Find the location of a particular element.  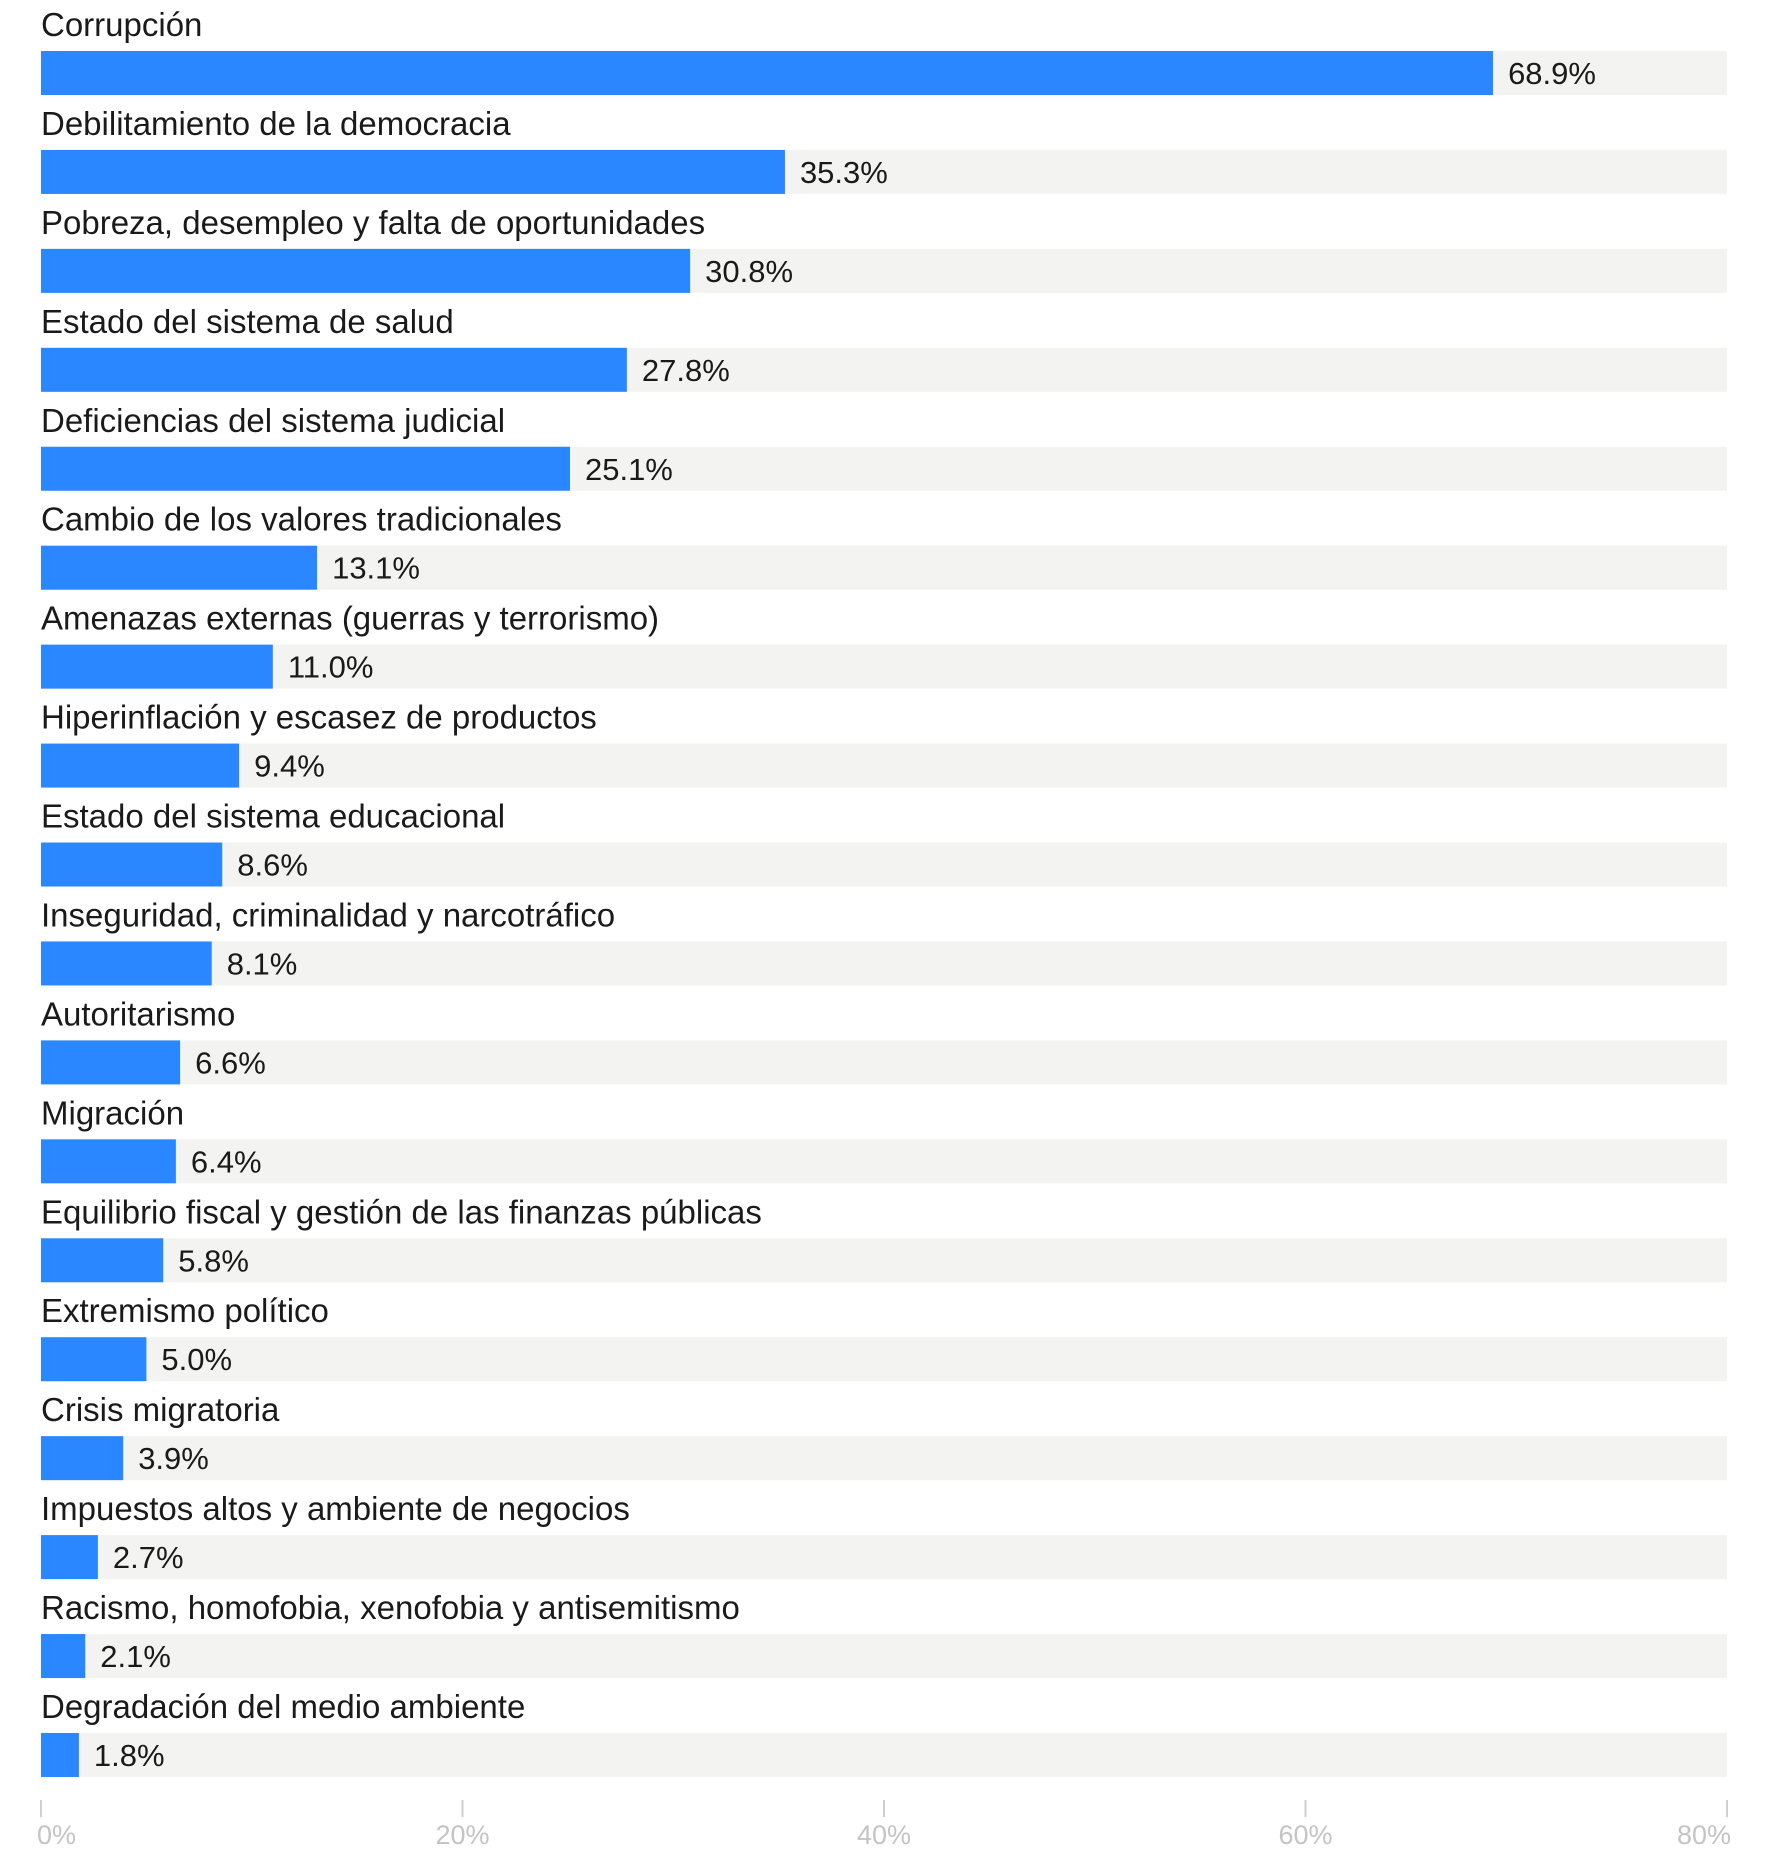

category-label: Impuestos altos y ambiente de negocios is located at coordinates (335, 1508).